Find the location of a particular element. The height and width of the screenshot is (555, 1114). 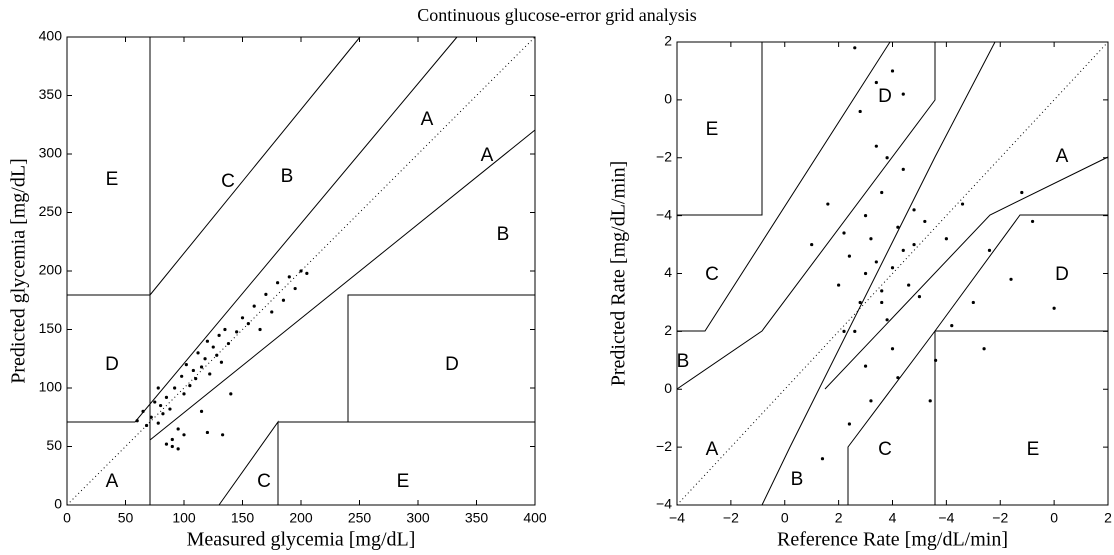

y-tick-label: 350 is located at coordinates (51, 94).